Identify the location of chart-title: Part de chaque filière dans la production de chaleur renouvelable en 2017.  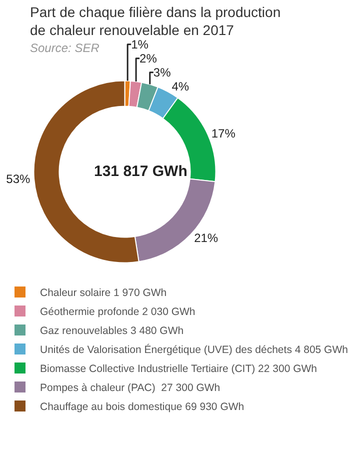
(155, 21).